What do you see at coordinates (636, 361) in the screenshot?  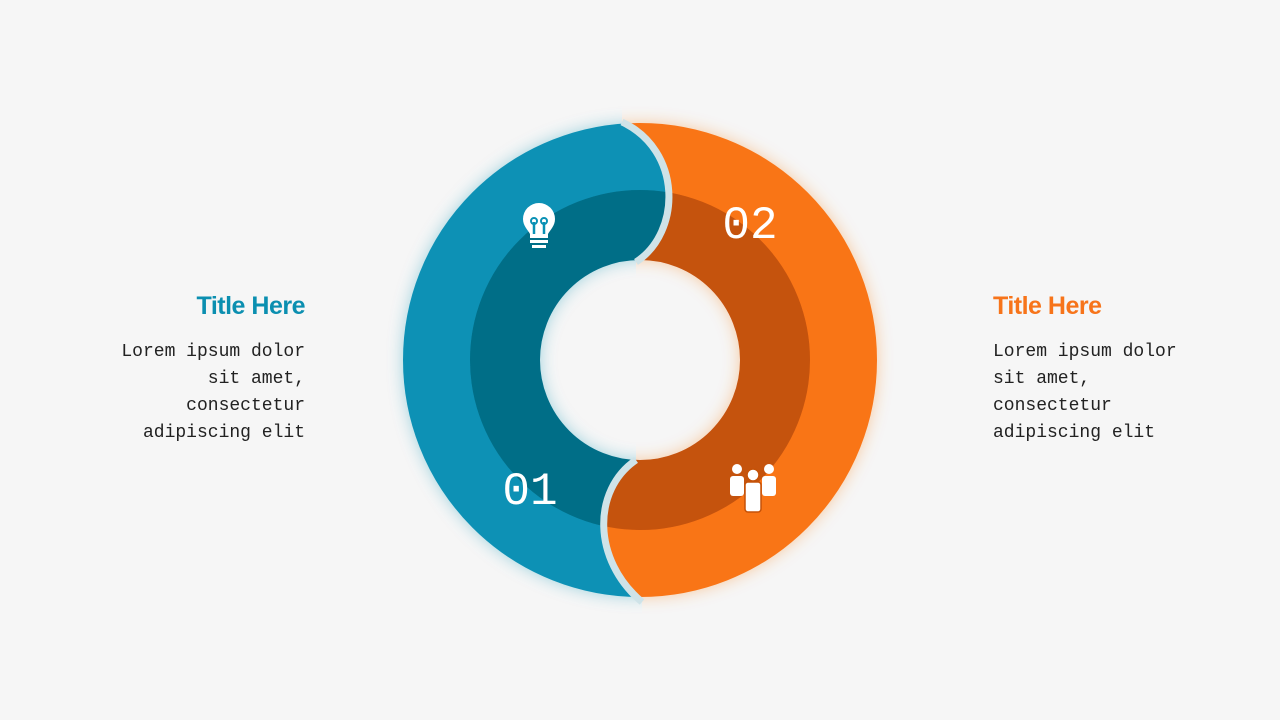 I see `seam` at bounding box center [636, 361].